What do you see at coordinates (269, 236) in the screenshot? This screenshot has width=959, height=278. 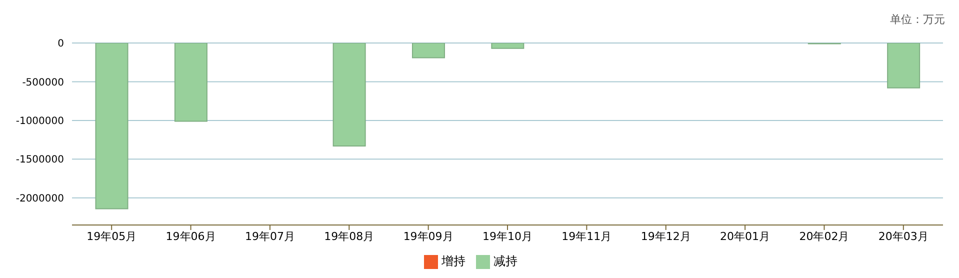 I see `x-tick-label: 19年07月` at bounding box center [269, 236].